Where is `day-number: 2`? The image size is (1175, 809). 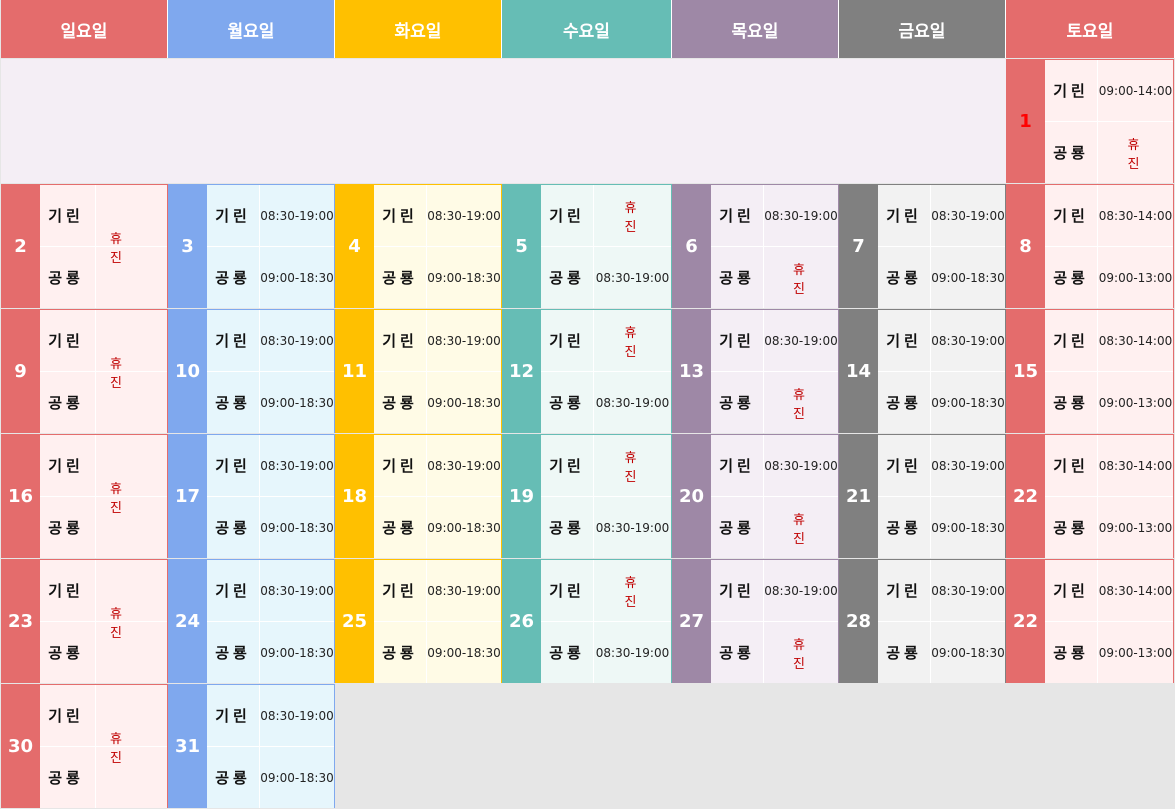 day-number: 2 is located at coordinates (20, 246).